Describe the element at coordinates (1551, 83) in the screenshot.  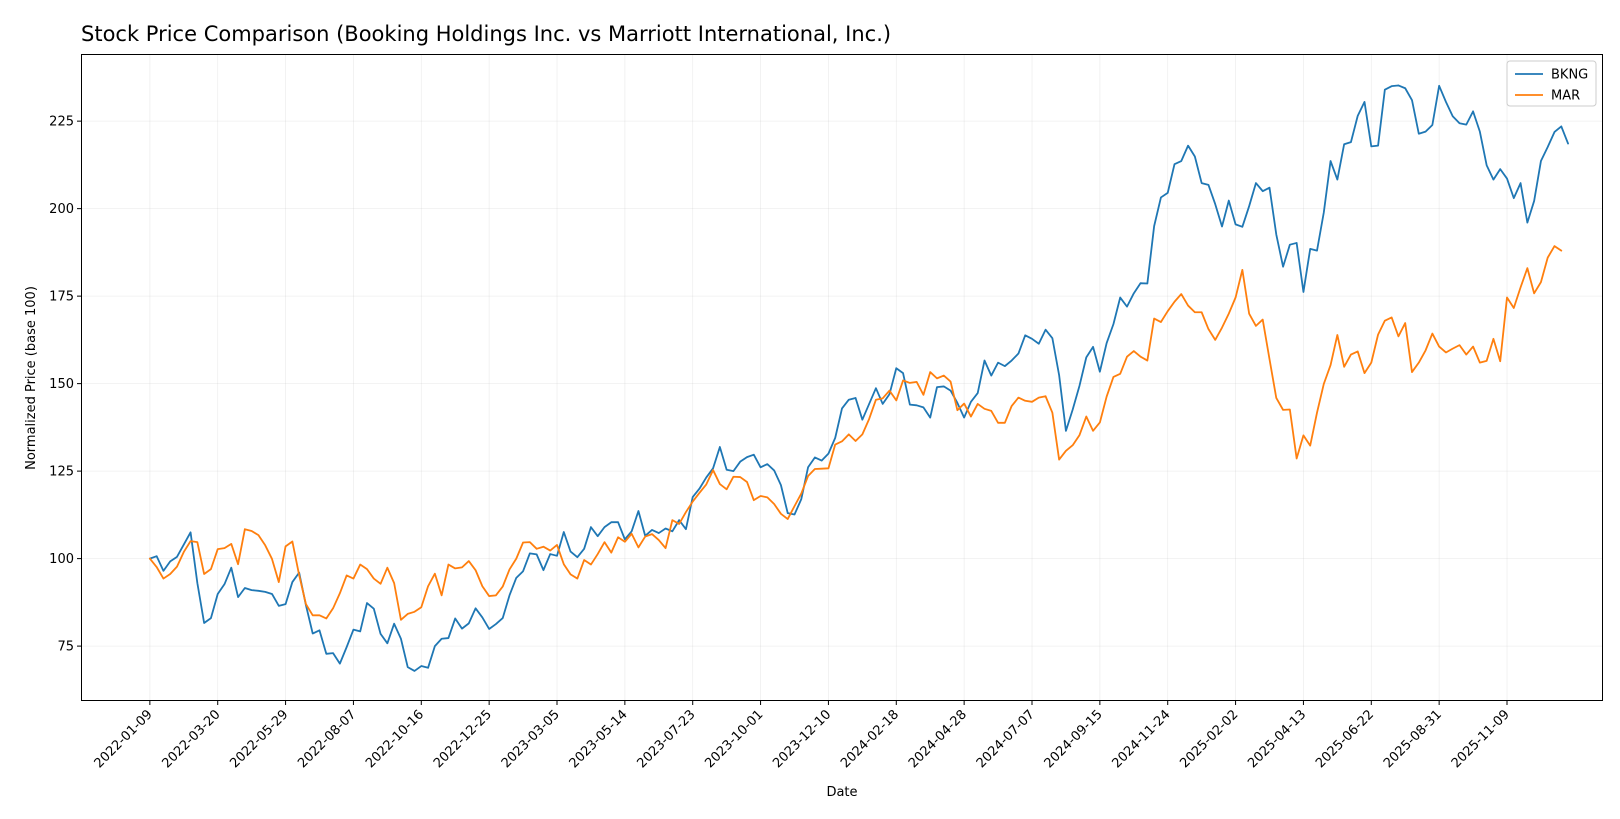
I see `legend: BKNG MAR` at that location.